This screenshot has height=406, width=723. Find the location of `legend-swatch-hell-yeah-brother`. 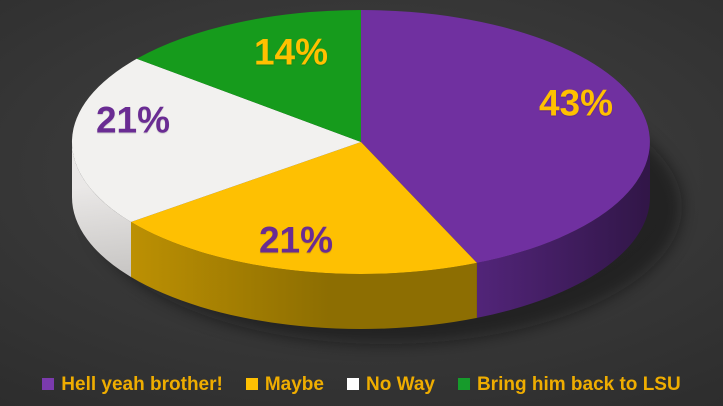

legend-swatch-hell-yeah-brother is located at coordinates (48, 384).